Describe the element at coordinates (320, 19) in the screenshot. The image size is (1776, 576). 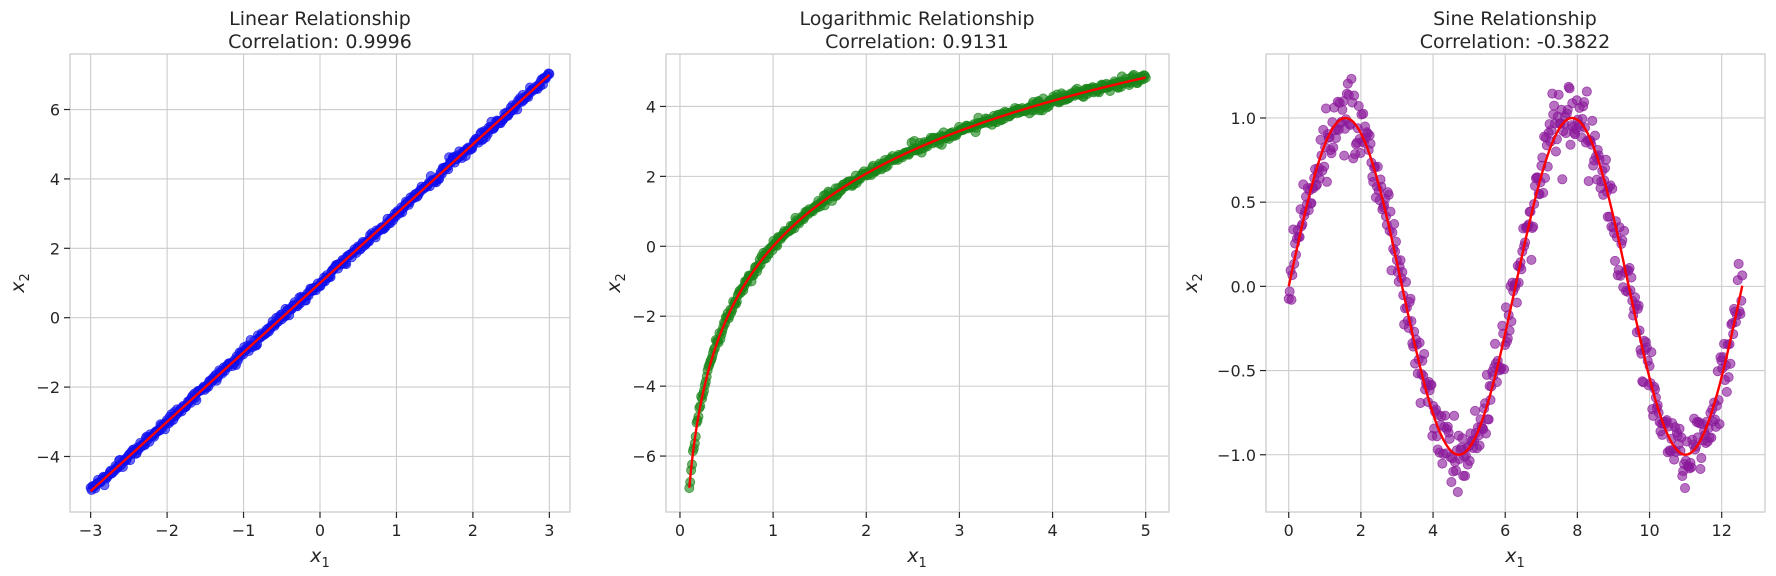
I see `chart-title: Linear Relationship` at that location.